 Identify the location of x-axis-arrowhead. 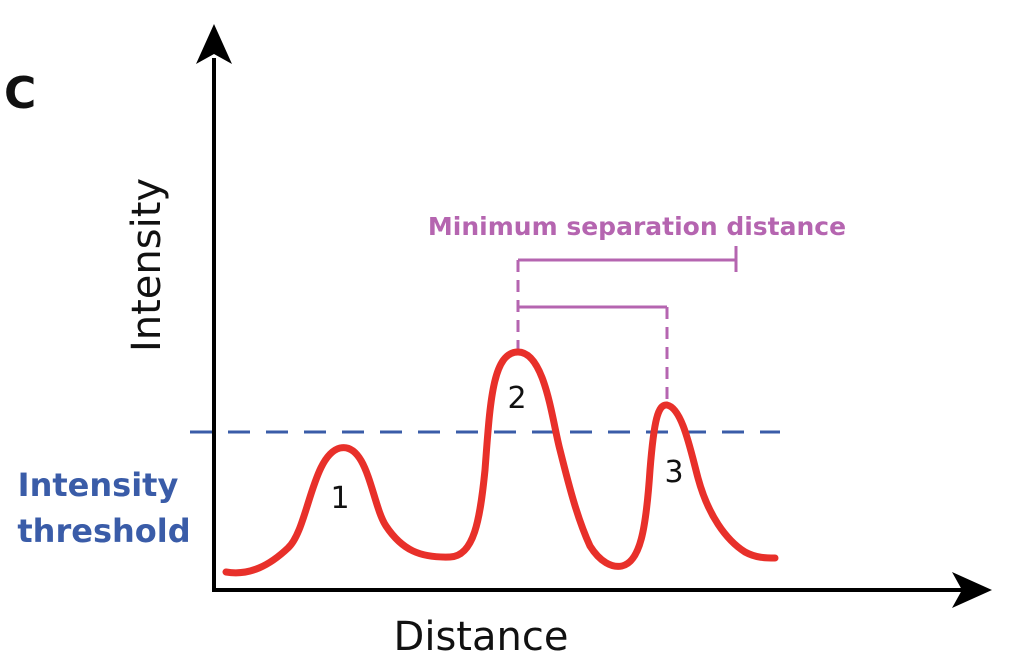
(972, 590).